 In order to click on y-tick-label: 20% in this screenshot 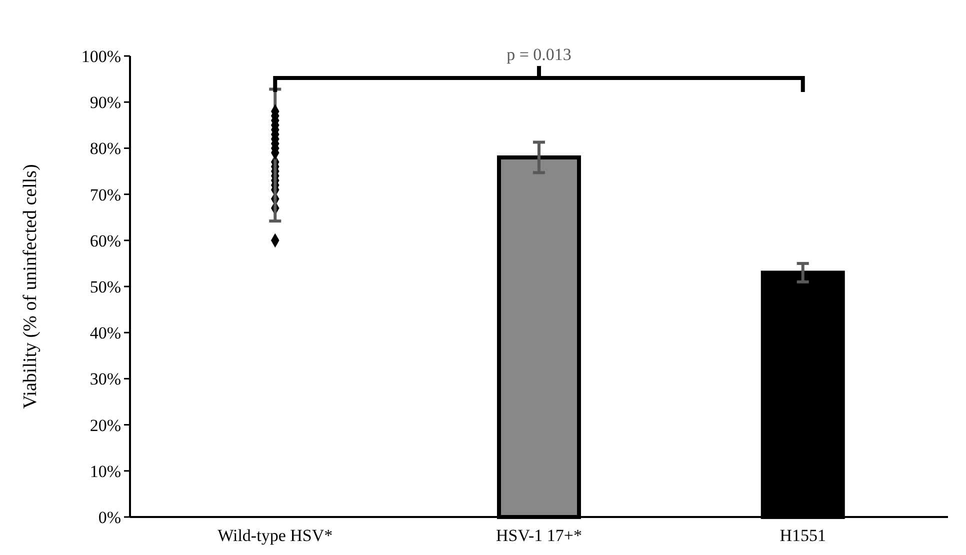, I will do `click(105, 425)`.